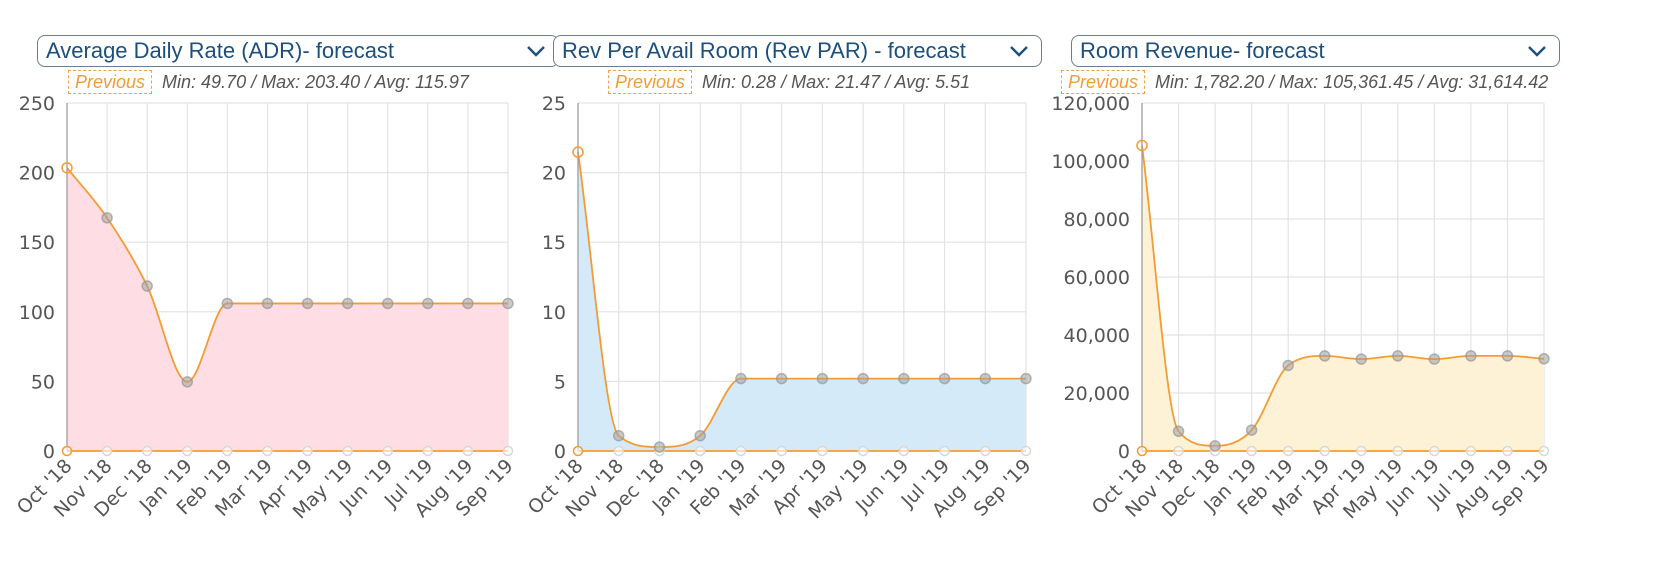 This screenshot has height=583, width=1676. Describe the element at coordinates (298, 51) in the screenshot. I see `adr-metric-dropdown: Average Daily Rate (ADR)- forecast` at that location.